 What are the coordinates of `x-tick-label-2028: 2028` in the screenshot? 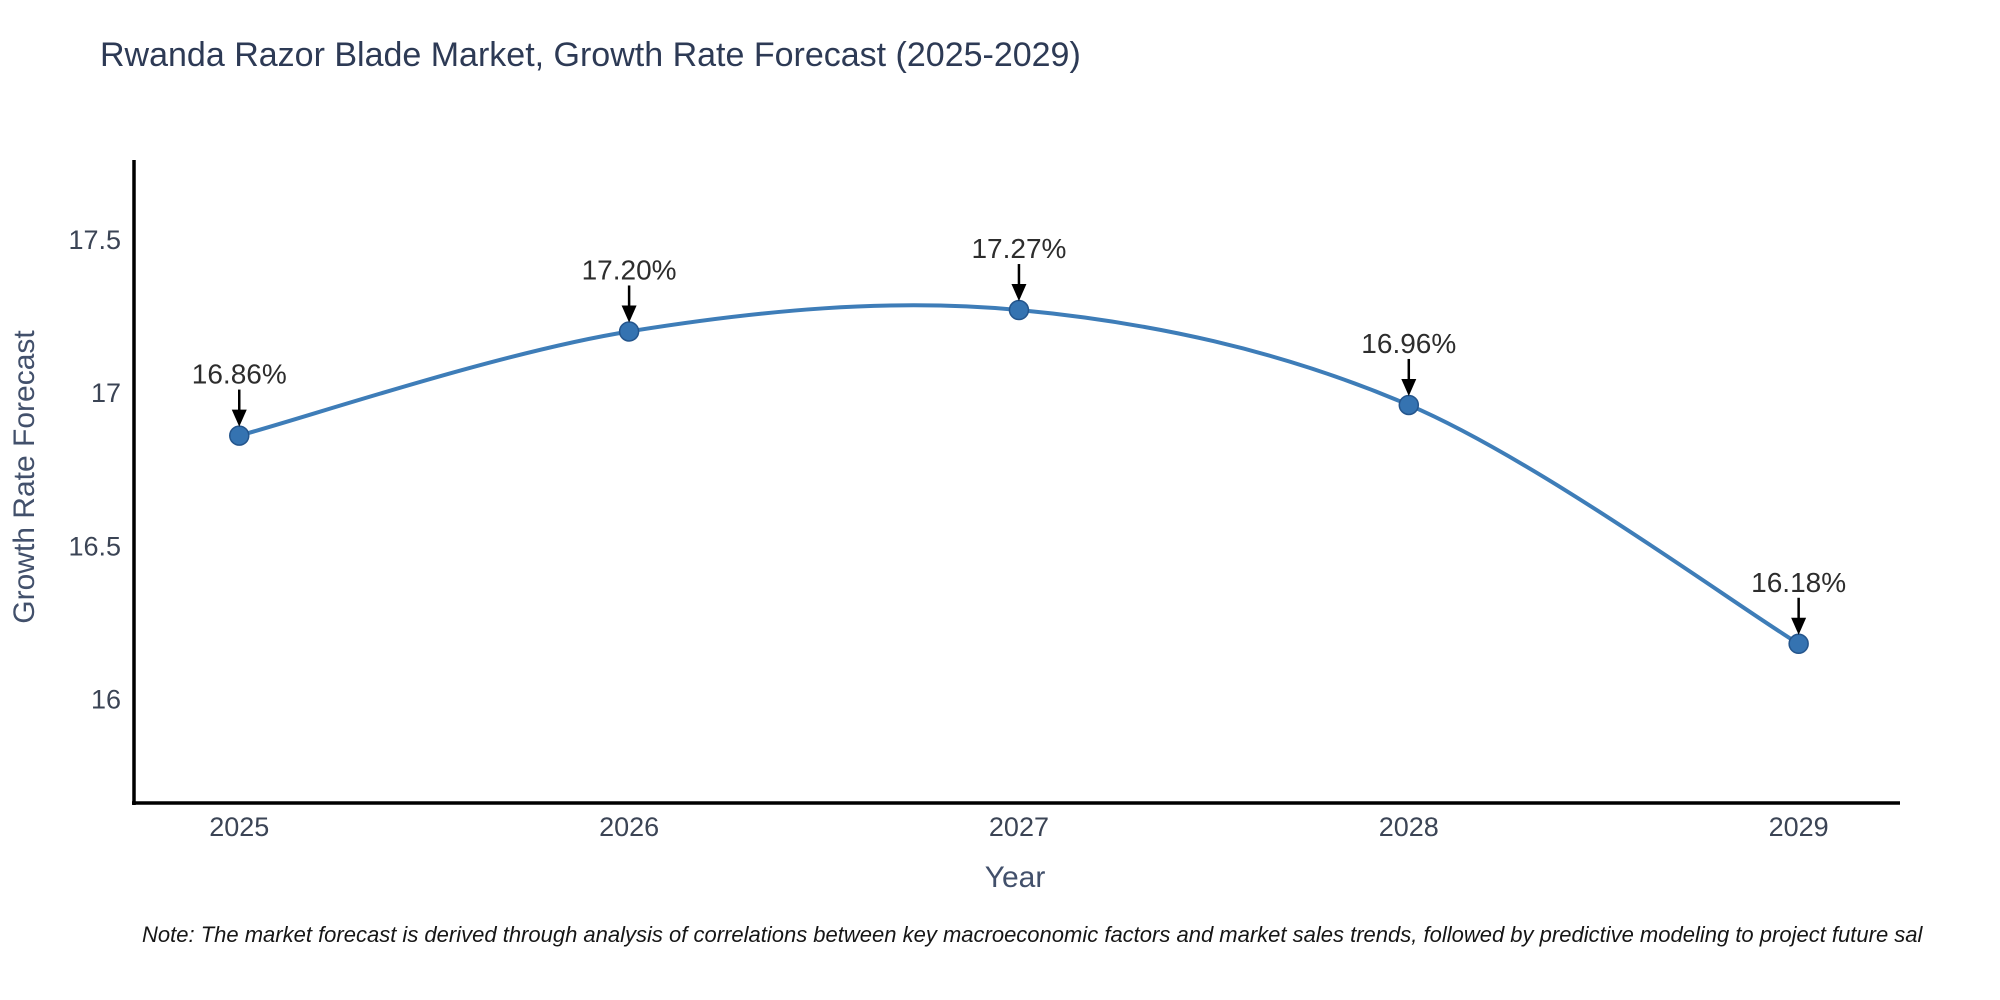 It's located at (1409, 827).